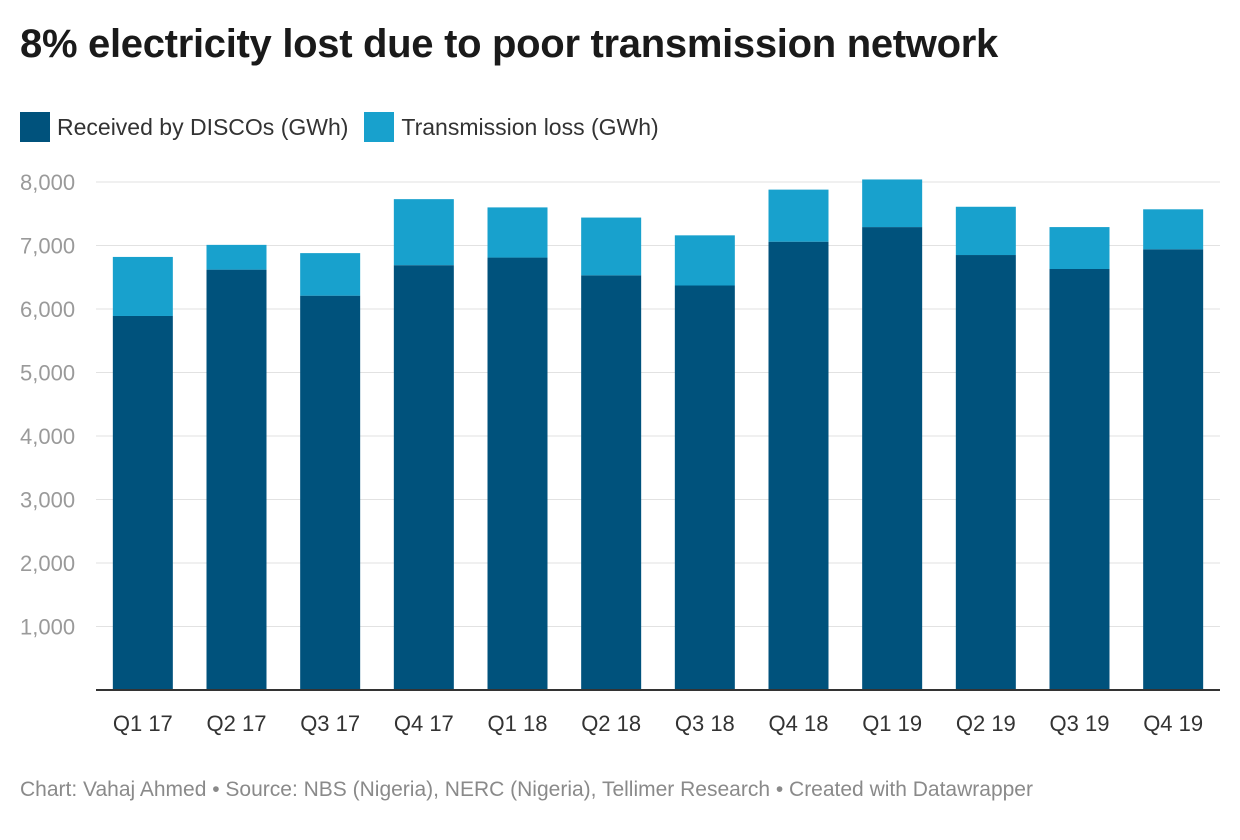 The height and width of the screenshot is (840, 1240). Describe the element at coordinates (611, 723) in the screenshot. I see `x-tick-label: Q2 18` at that location.